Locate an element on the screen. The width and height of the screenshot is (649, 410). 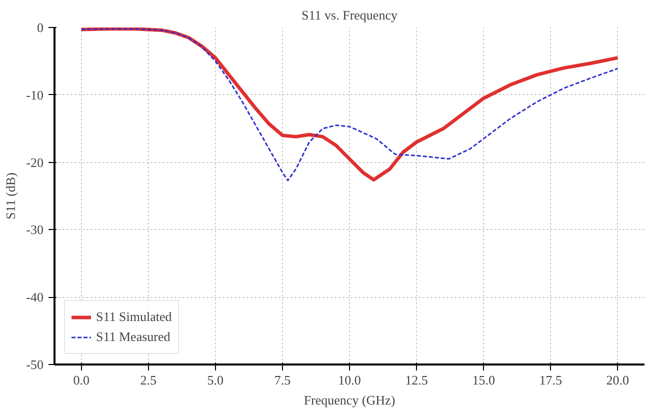
x-axis-title: Frequency (GHz) is located at coordinates (350, 400).